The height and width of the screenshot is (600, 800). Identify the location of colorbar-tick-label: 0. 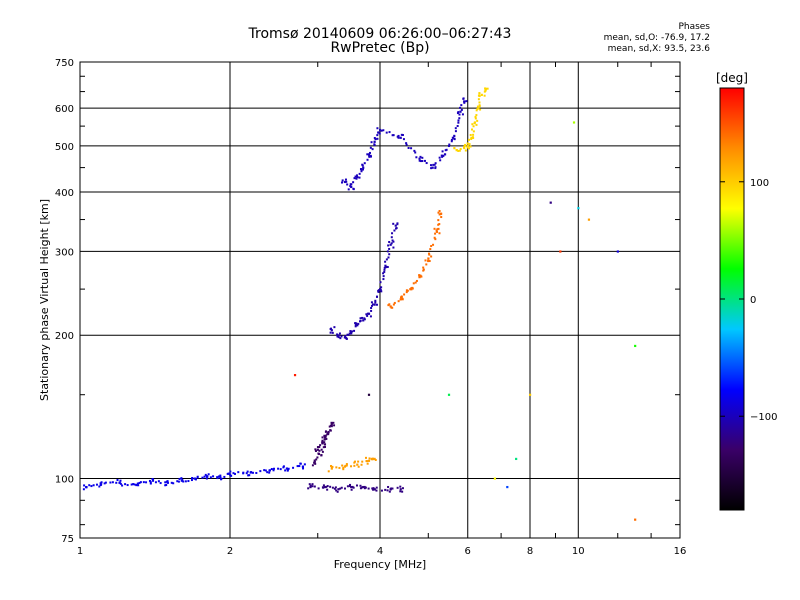
(753, 300).